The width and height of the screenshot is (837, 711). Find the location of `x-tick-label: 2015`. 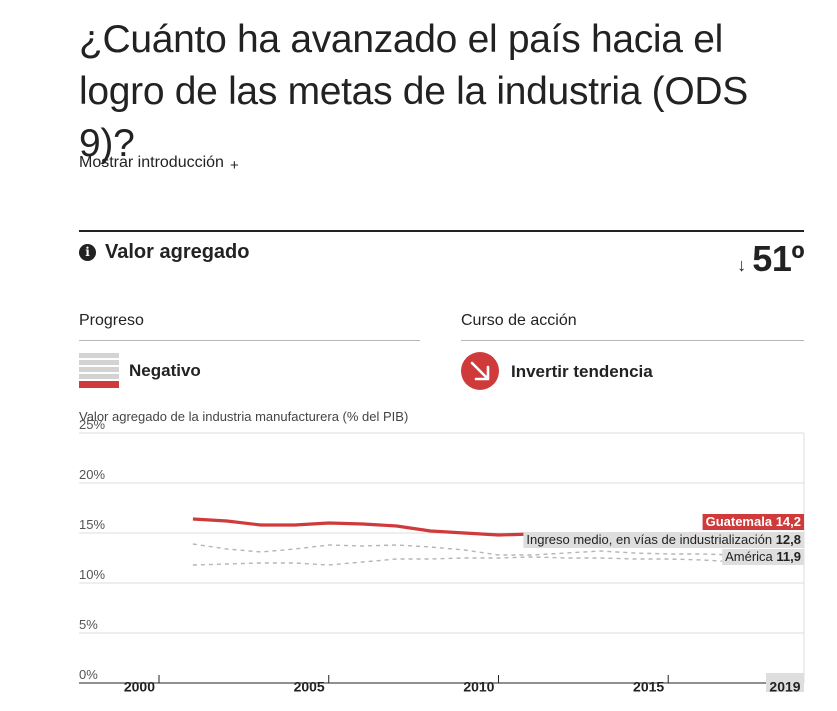

x-tick-label: 2015 is located at coordinates (648, 687).